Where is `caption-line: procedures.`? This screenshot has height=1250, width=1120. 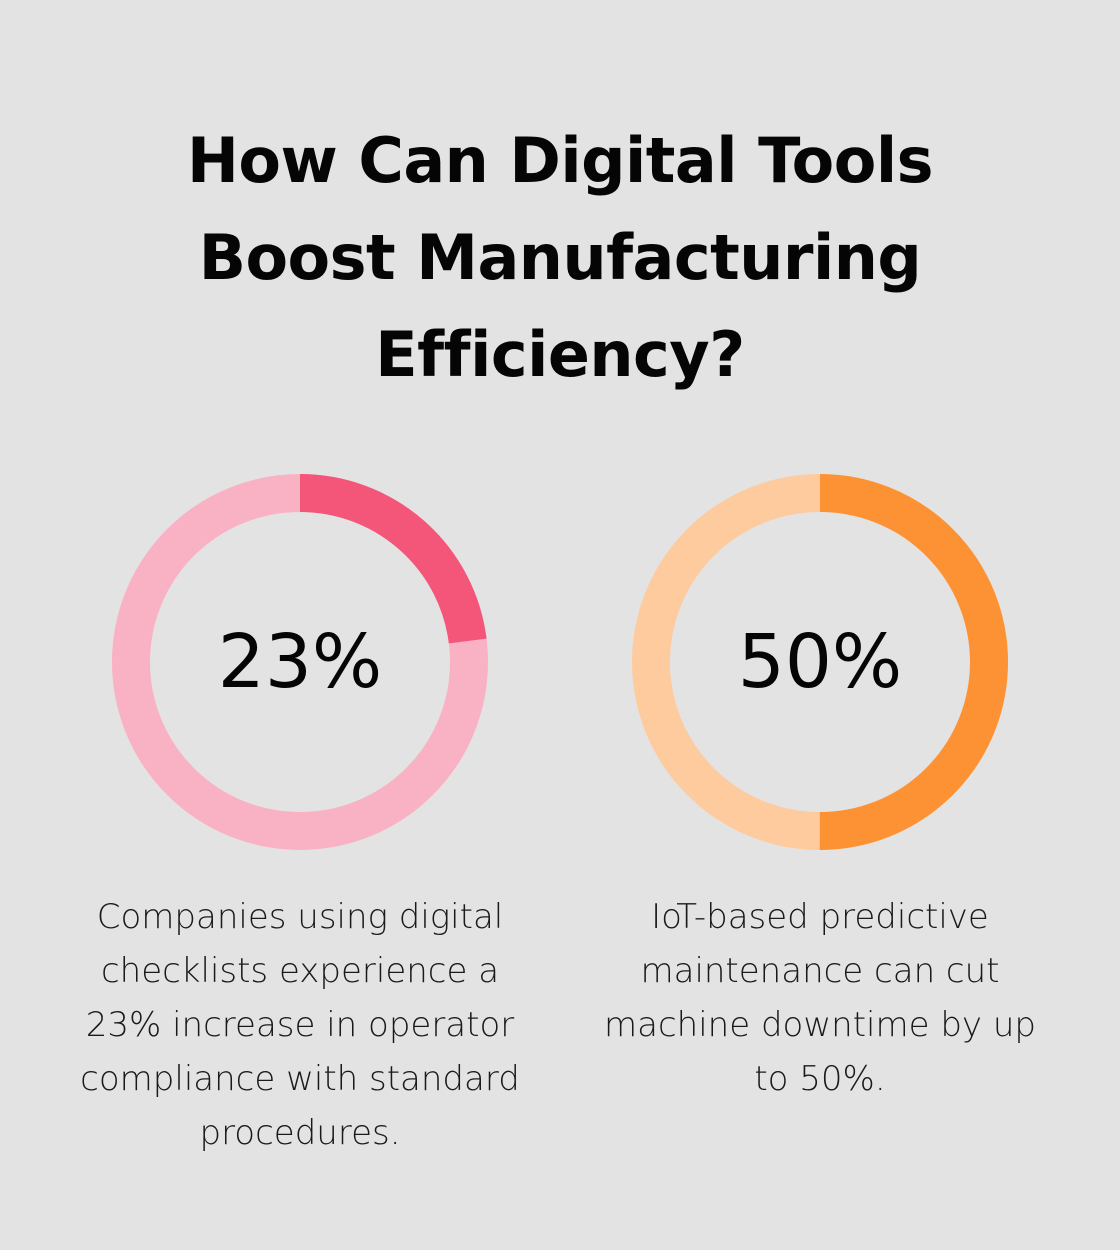 caption-line: procedures. is located at coordinates (300, 1133).